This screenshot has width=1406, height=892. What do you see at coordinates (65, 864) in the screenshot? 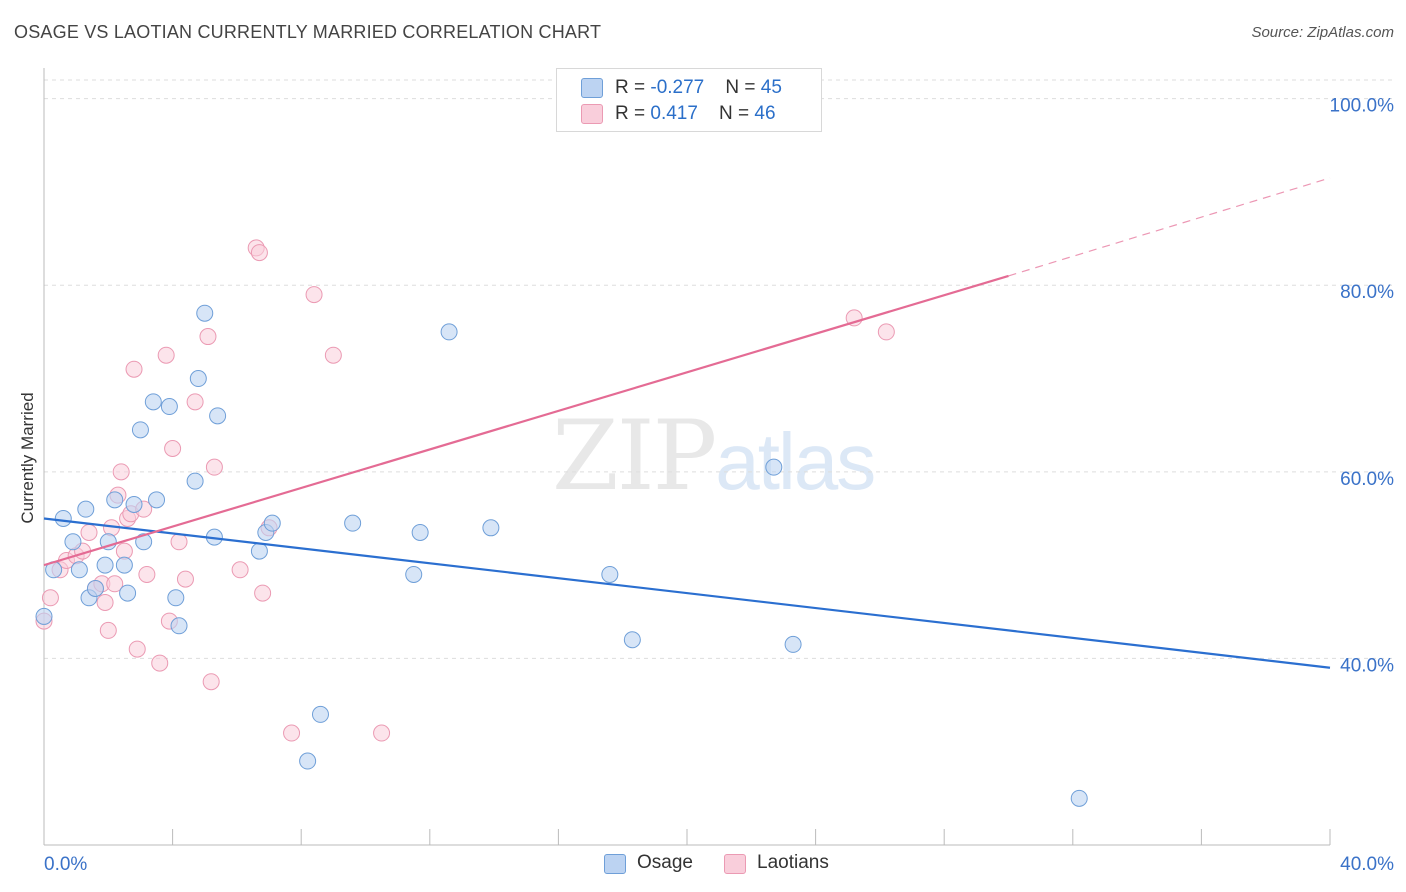
I see `x-tick-label: 0.0%` at bounding box center [65, 864].